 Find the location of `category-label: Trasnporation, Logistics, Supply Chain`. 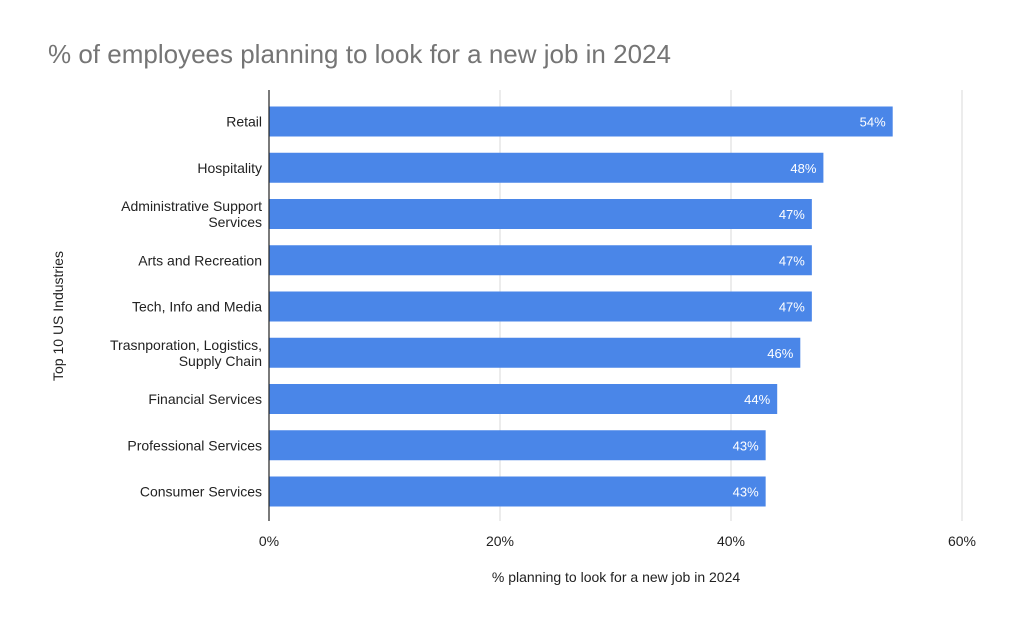

category-label: Trasnporation, Logistics, Supply Chain is located at coordinates (186, 353).